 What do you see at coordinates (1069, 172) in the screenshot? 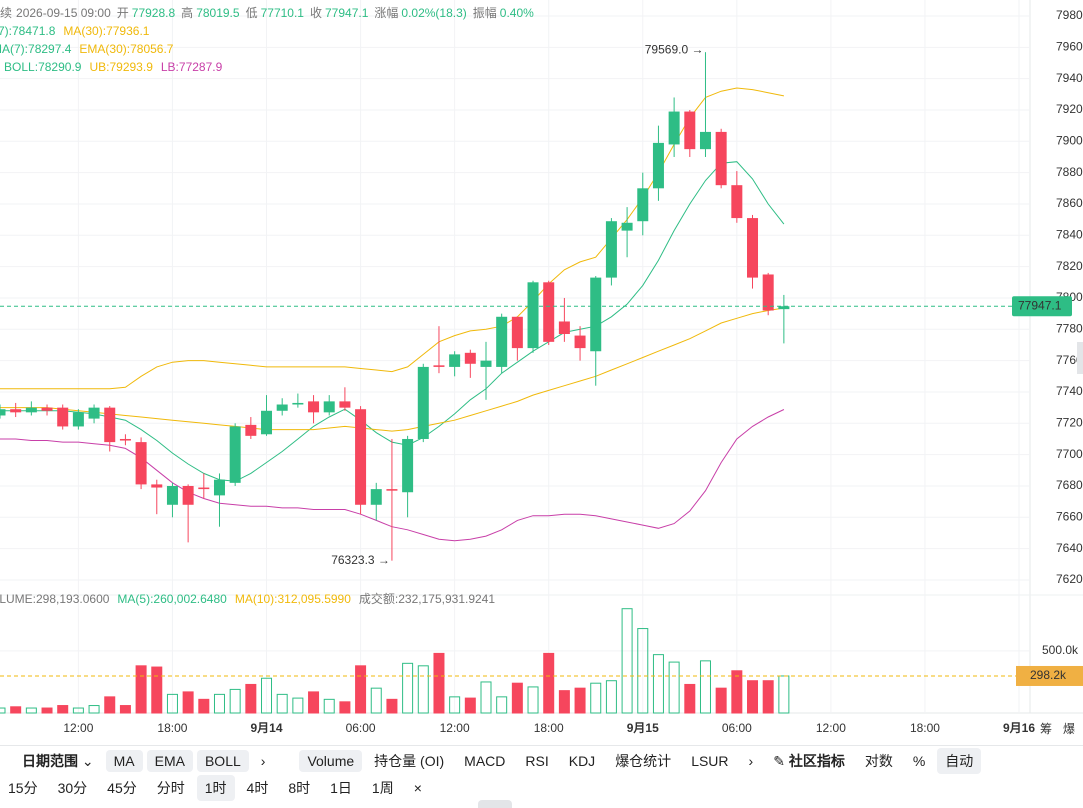
I see `y-tick-label: 78800.0` at bounding box center [1069, 172].